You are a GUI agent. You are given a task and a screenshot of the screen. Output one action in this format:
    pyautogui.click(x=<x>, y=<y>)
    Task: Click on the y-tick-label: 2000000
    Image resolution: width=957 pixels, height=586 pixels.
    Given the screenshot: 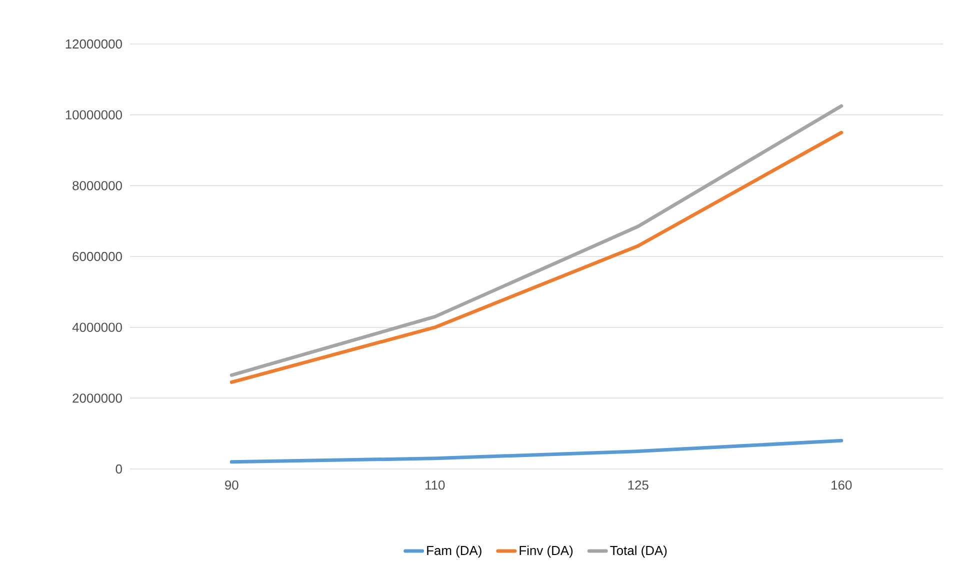 What is the action you would take?
    pyautogui.click(x=97, y=398)
    